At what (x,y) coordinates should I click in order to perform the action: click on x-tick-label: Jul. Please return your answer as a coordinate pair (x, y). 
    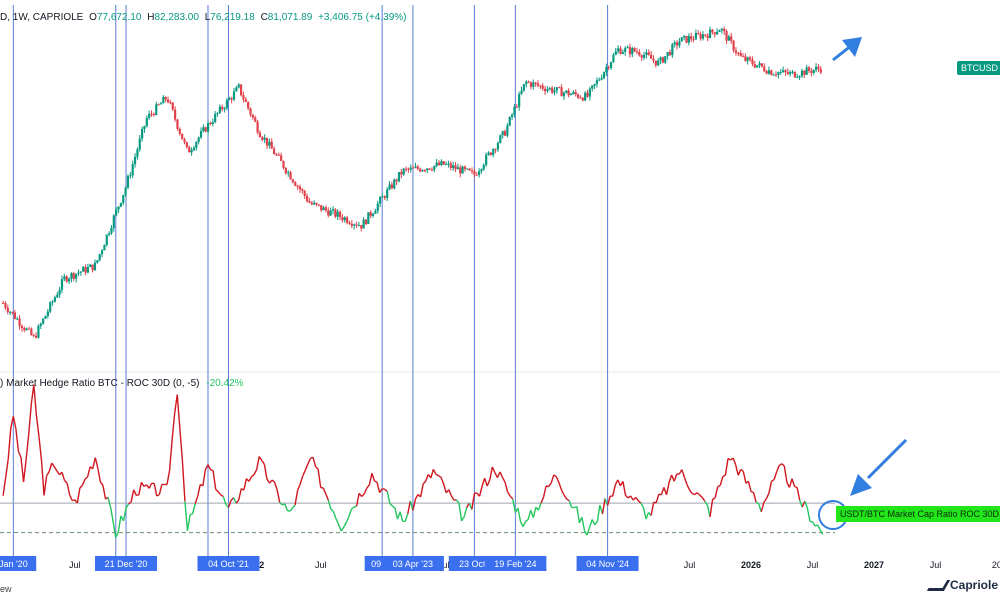
    Looking at the image, I should click on (690, 565).